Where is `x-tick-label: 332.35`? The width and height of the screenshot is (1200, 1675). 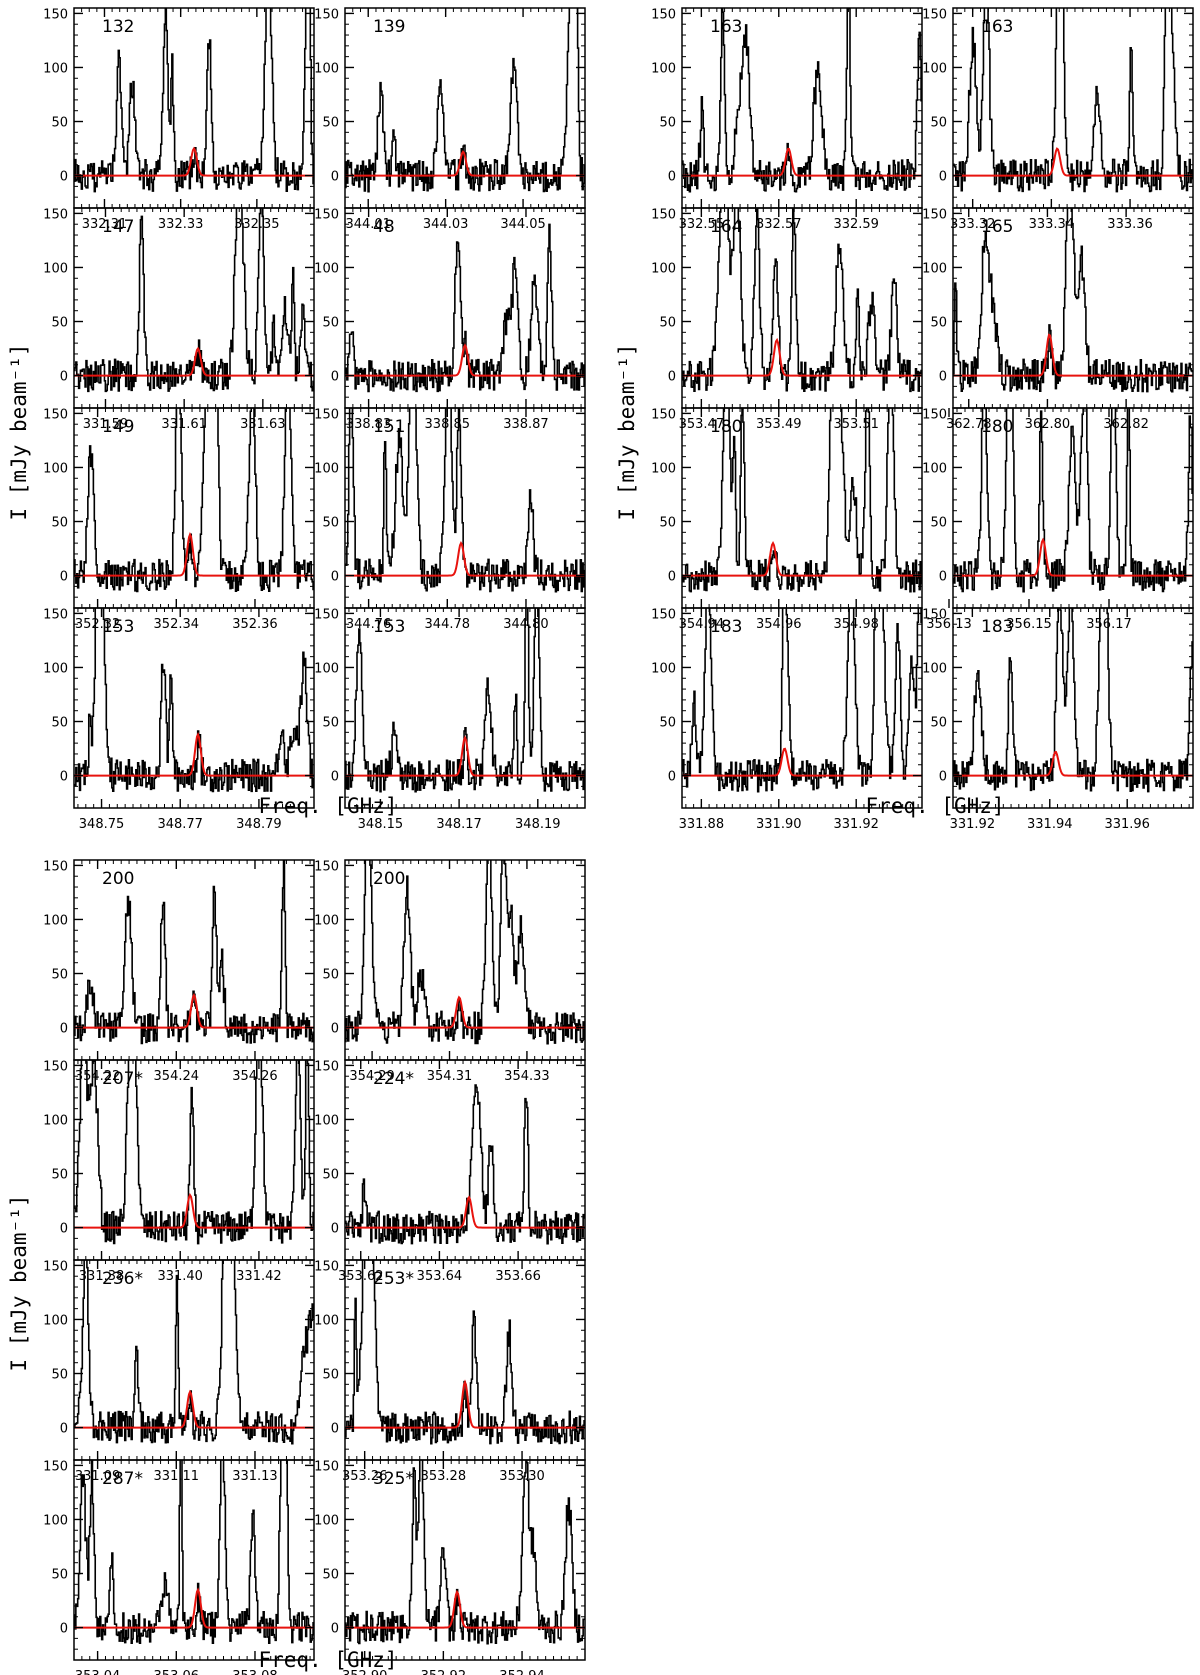 x-tick-label: 332.35 is located at coordinates (257, 224).